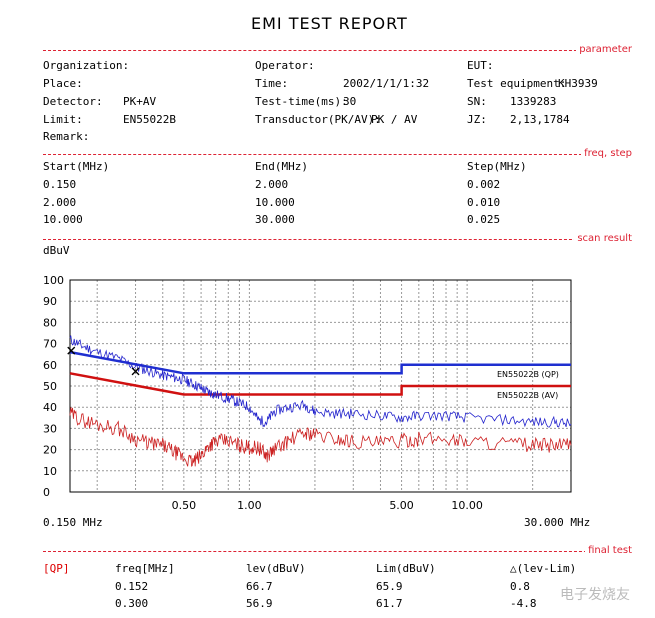 The height and width of the screenshot is (618, 655). I want to click on scan-result-section-label: scan result, so click(603, 238).